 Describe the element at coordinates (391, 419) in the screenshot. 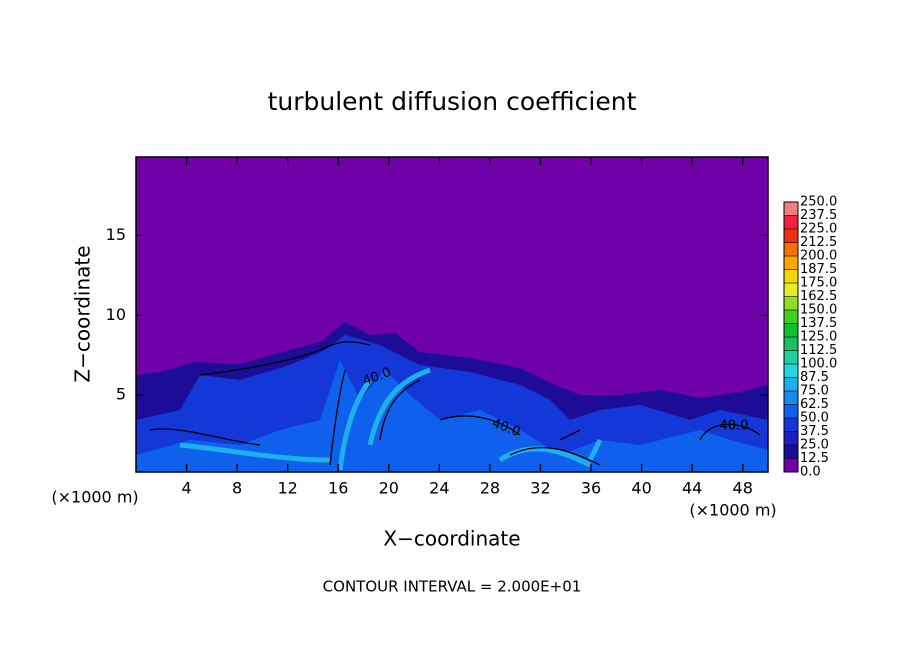

I see `field-streak` at that location.